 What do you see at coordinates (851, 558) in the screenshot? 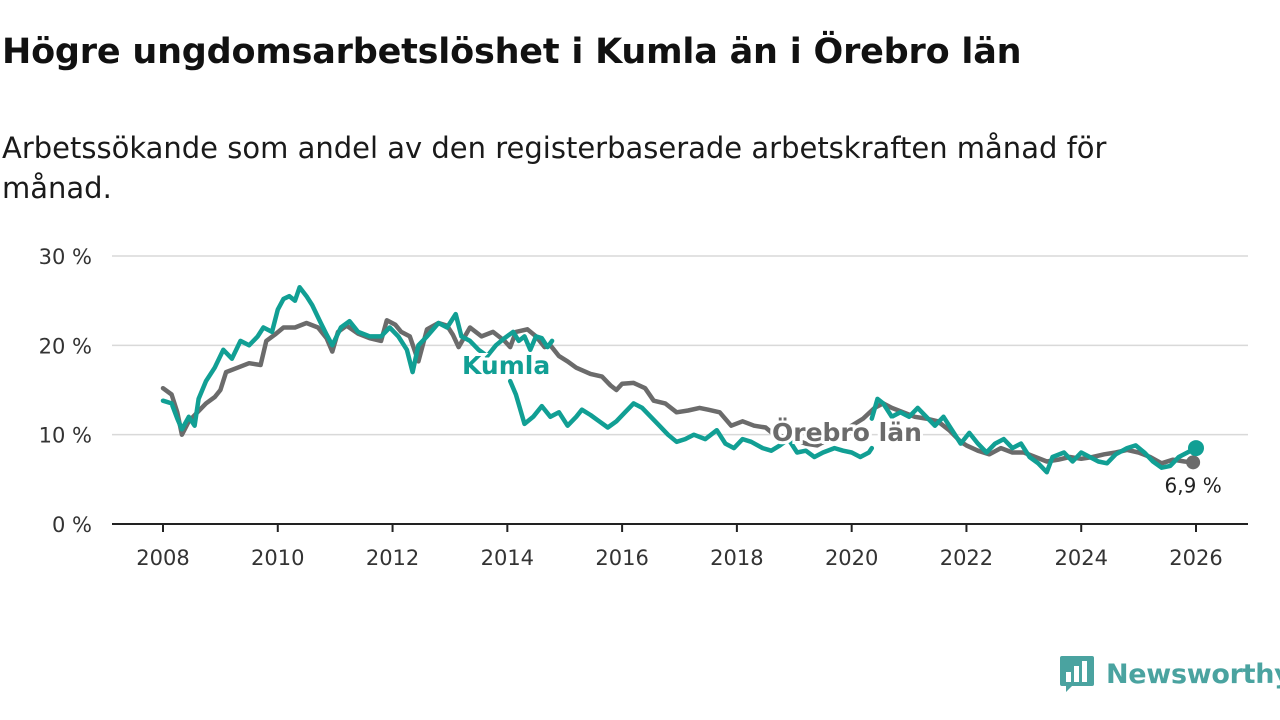
I see `x-tick-label: 2020` at bounding box center [851, 558].